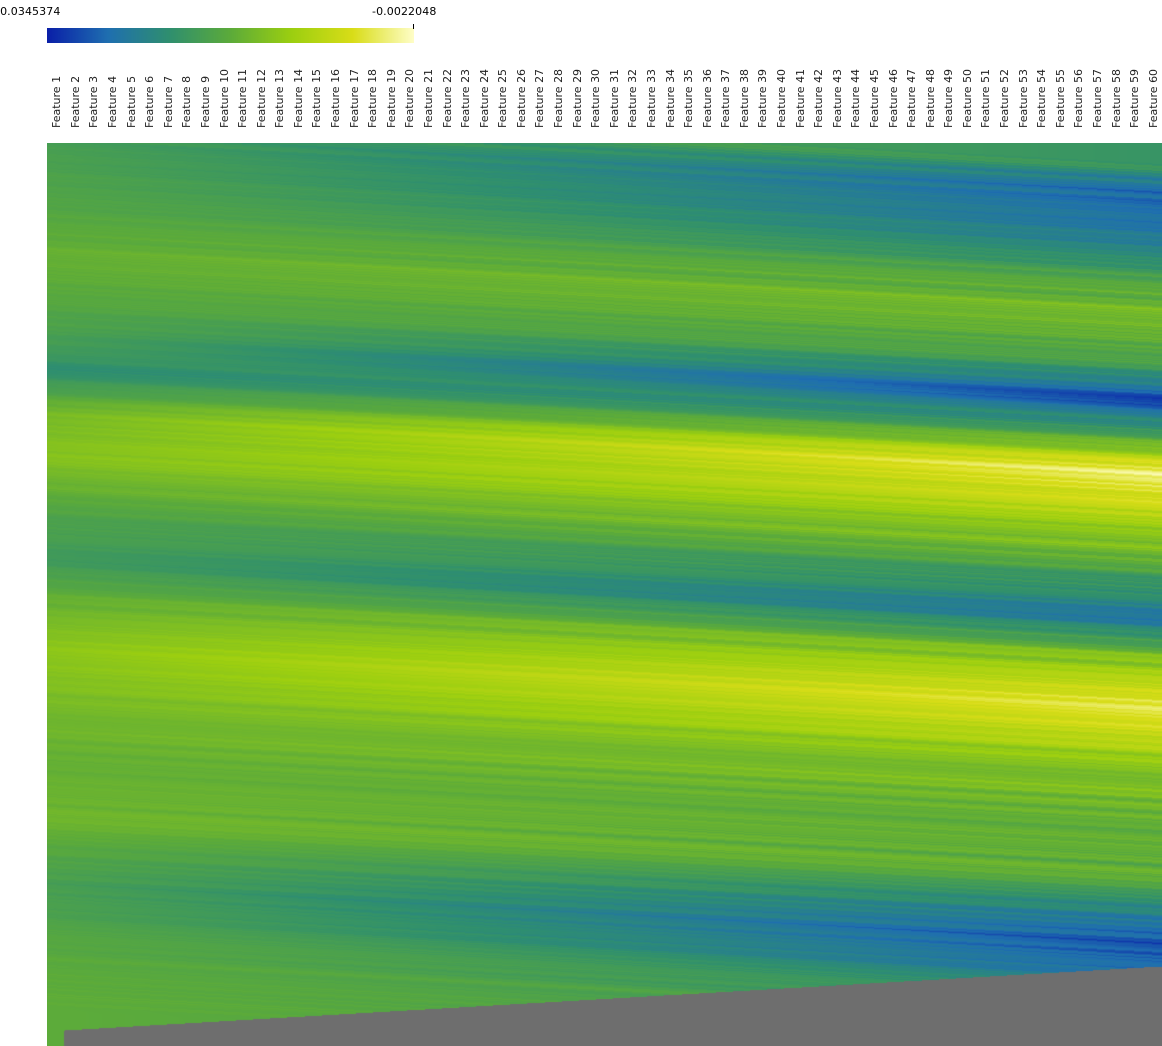 The image size is (1162, 1046). I want to click on feature-label: Feature 48, so click(930, 98).